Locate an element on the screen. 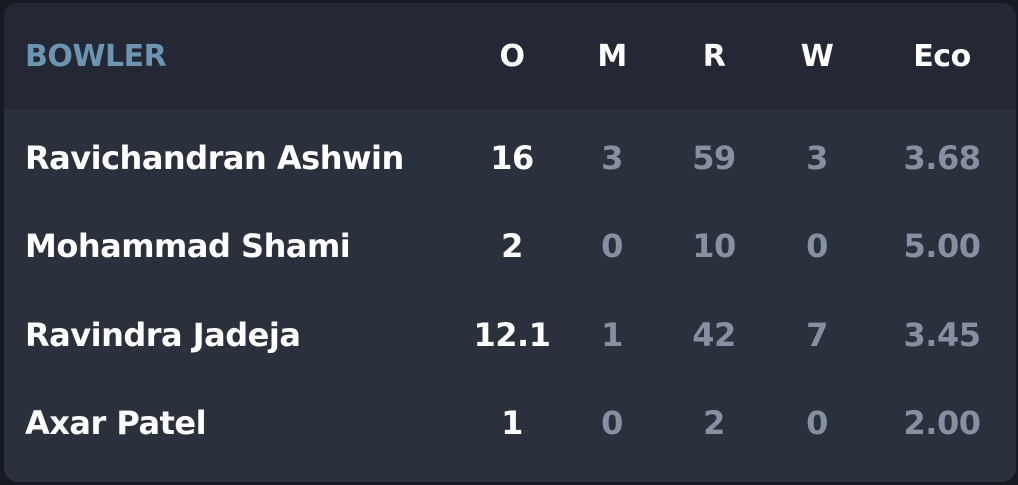 The width and height of the screenshot is (1018, 485). overs-value: 1 is located at coordinates (512, 422).